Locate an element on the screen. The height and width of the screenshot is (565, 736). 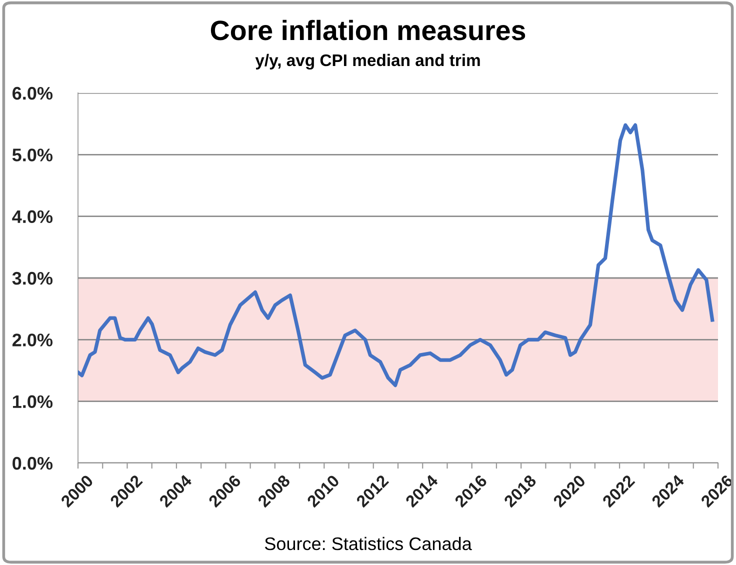
y-tick-label: 1.0% is located at coordinates (32, 401).